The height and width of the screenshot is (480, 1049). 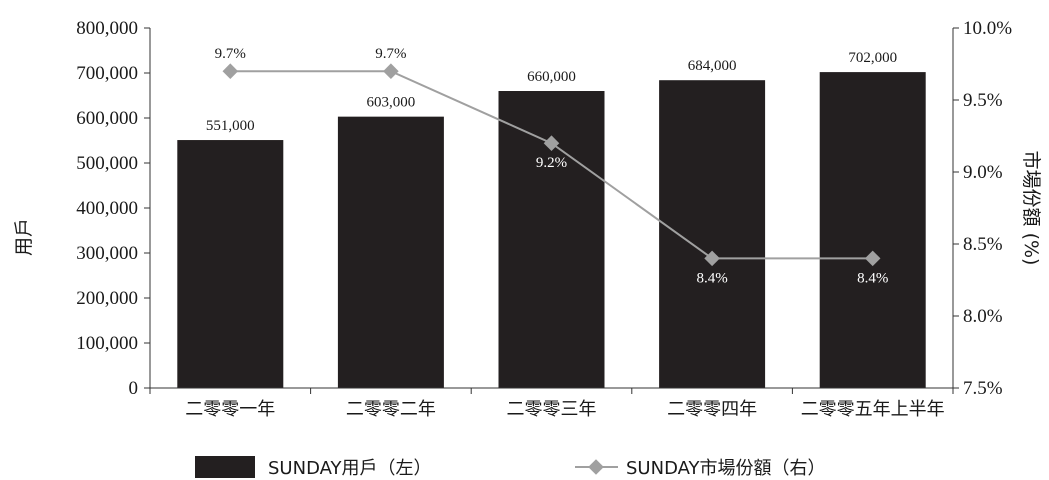 What do you see at coordinates (107, 208) in the screenshot?
I see `left-tick-label: 400,000` at bounding box center [107, 208].